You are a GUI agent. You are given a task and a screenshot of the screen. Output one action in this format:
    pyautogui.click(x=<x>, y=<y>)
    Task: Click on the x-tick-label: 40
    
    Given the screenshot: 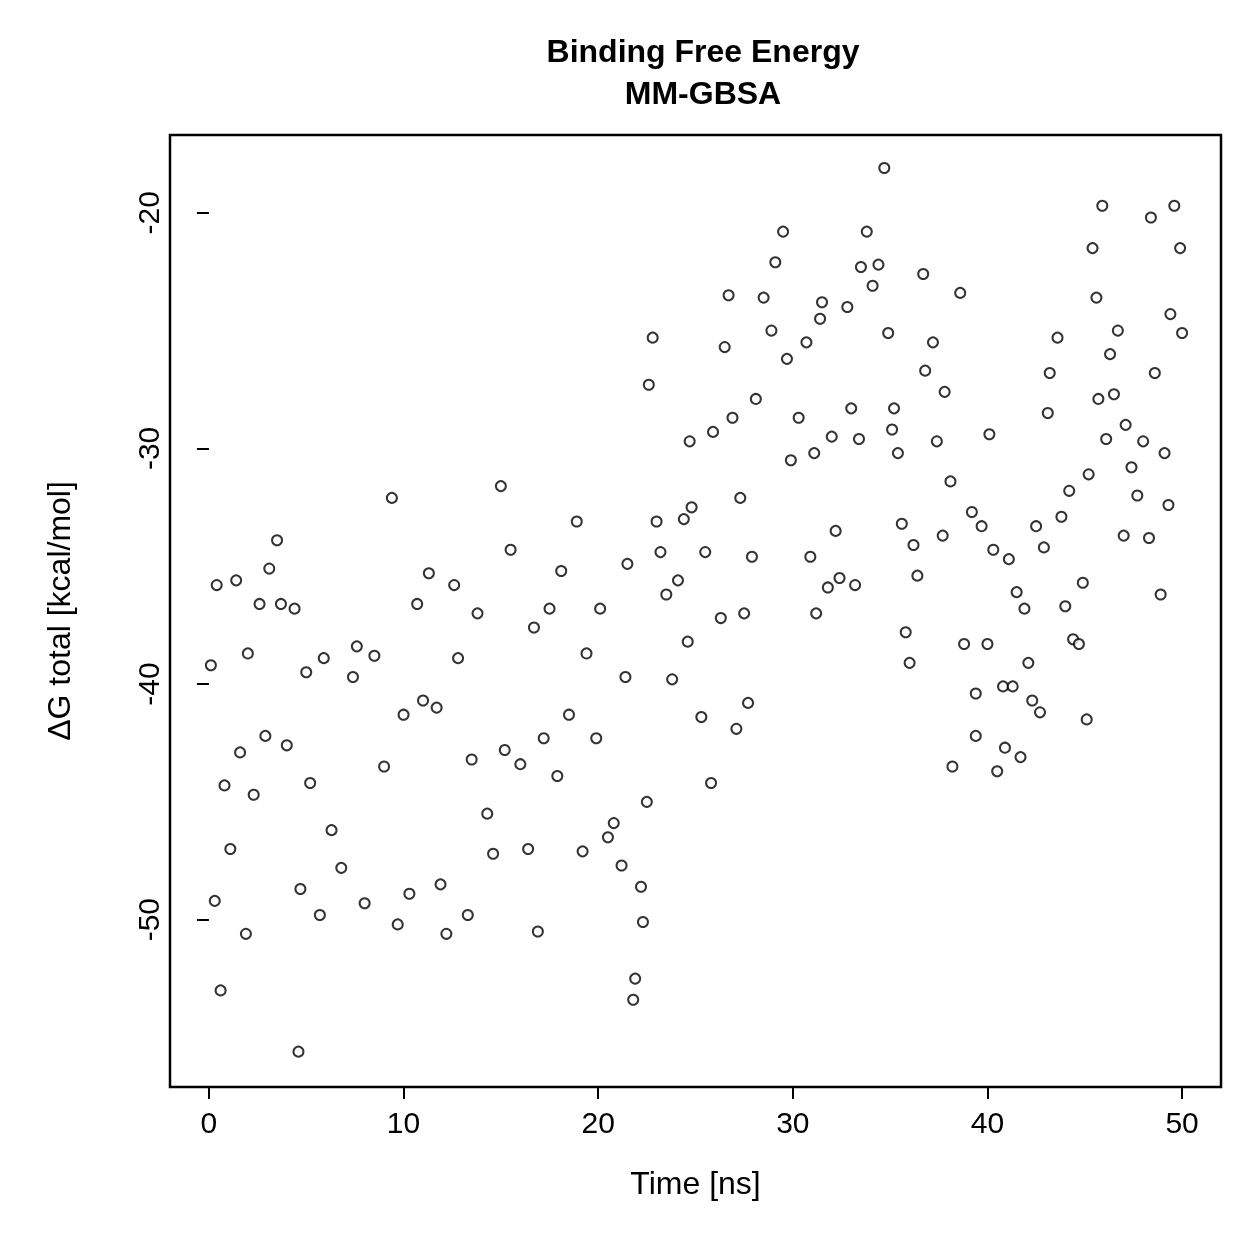 What is the action you would take?
    pyautogui.click(x=987, y=1122)
    